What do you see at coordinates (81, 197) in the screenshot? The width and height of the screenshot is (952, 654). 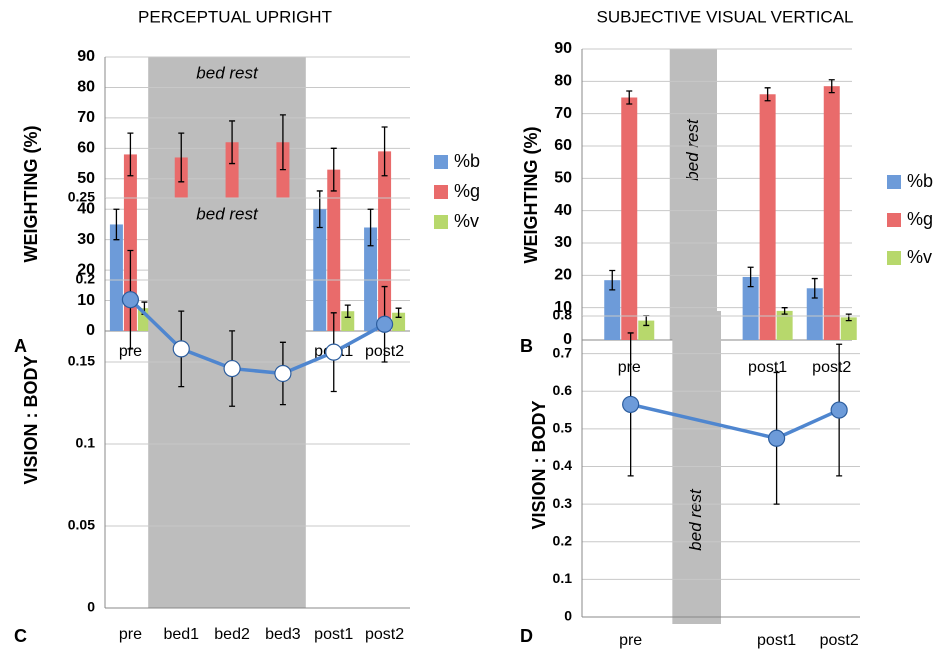 I see `y-tick-label: 0.25` at bounding box center [81, 197].